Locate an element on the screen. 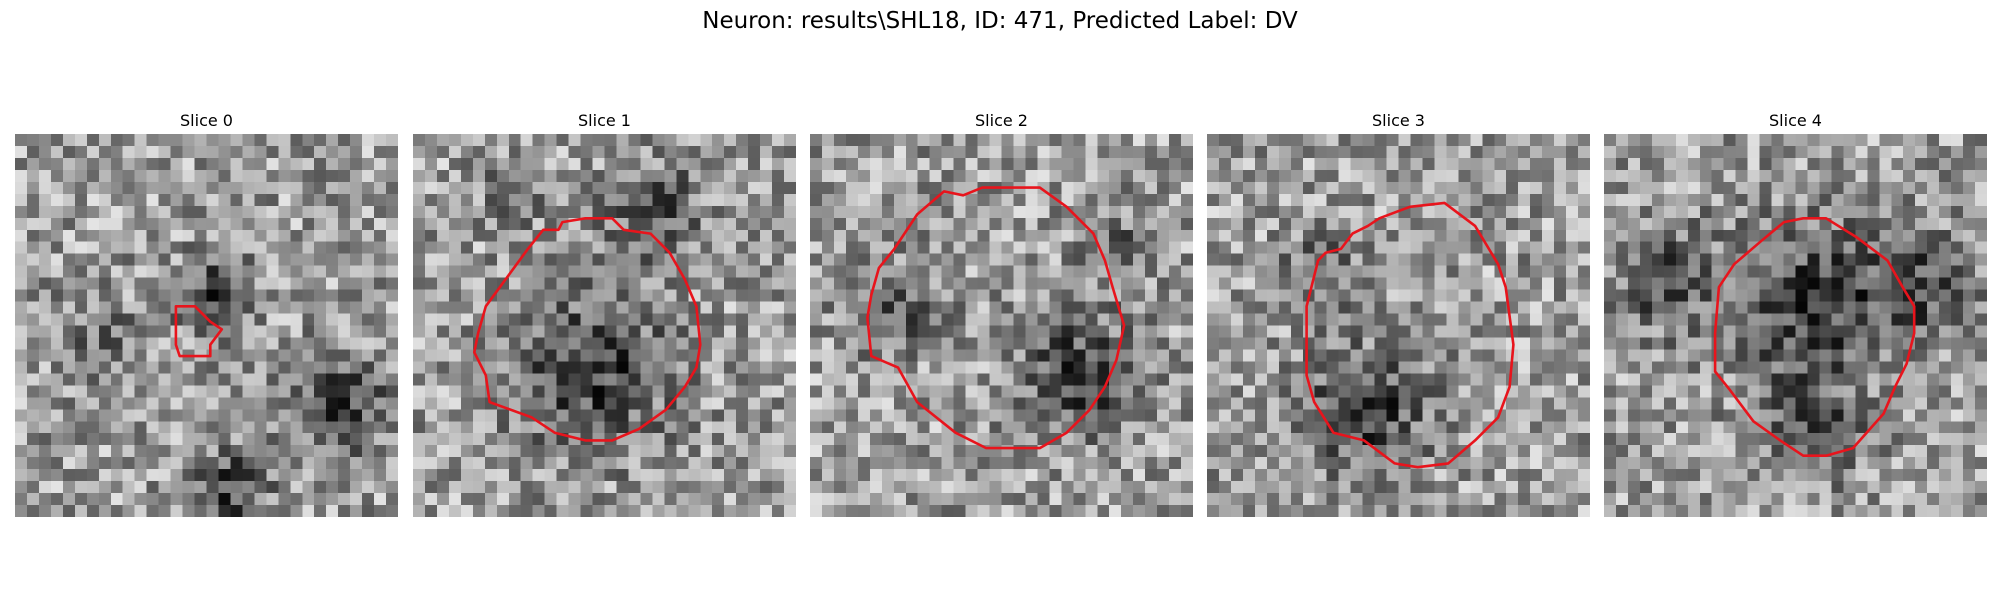  slice-title: Slice 4 is located at coordinates (1795, 120).